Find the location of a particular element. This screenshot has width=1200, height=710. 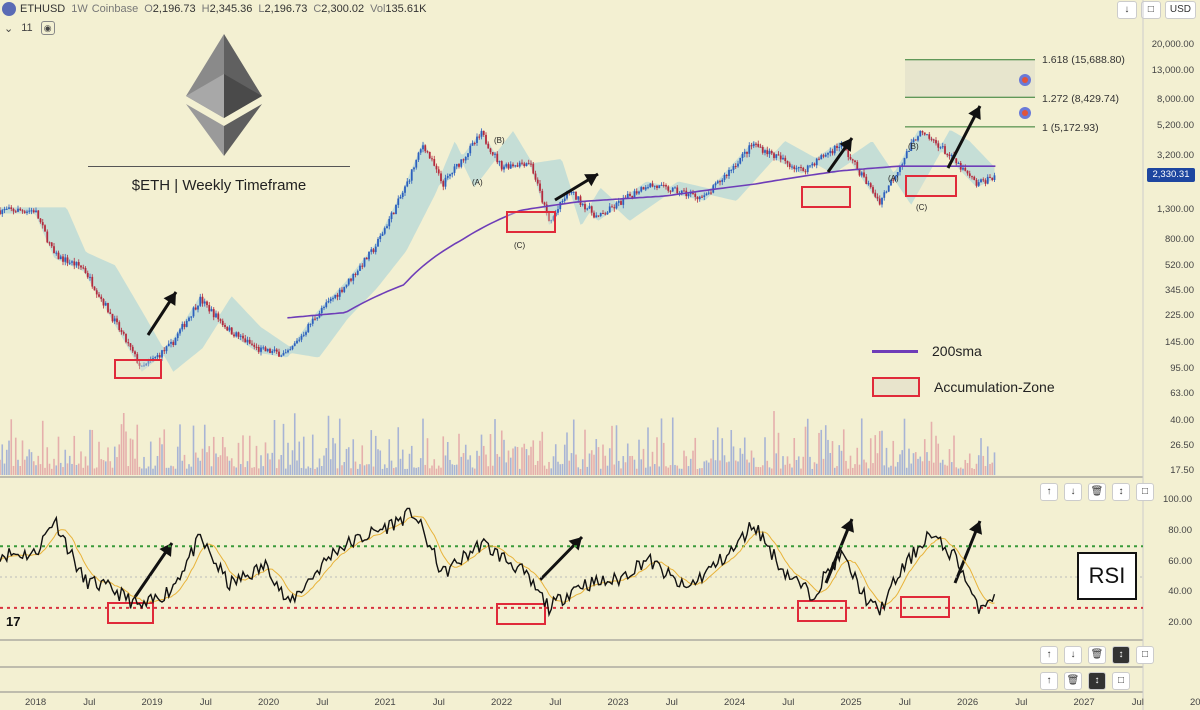

rsi-tick-label: 40.00 is located at coordinates (1180, 592).